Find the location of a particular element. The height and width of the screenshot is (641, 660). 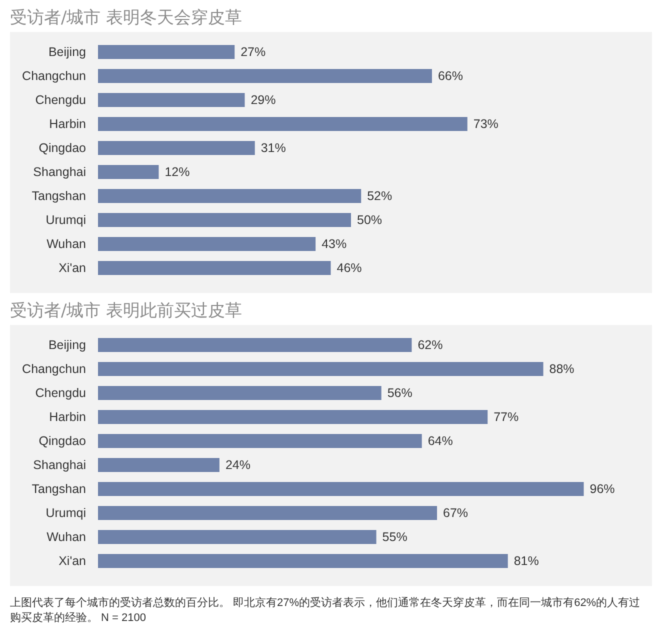

data-label: 67% is located at coordinates (455, 513).